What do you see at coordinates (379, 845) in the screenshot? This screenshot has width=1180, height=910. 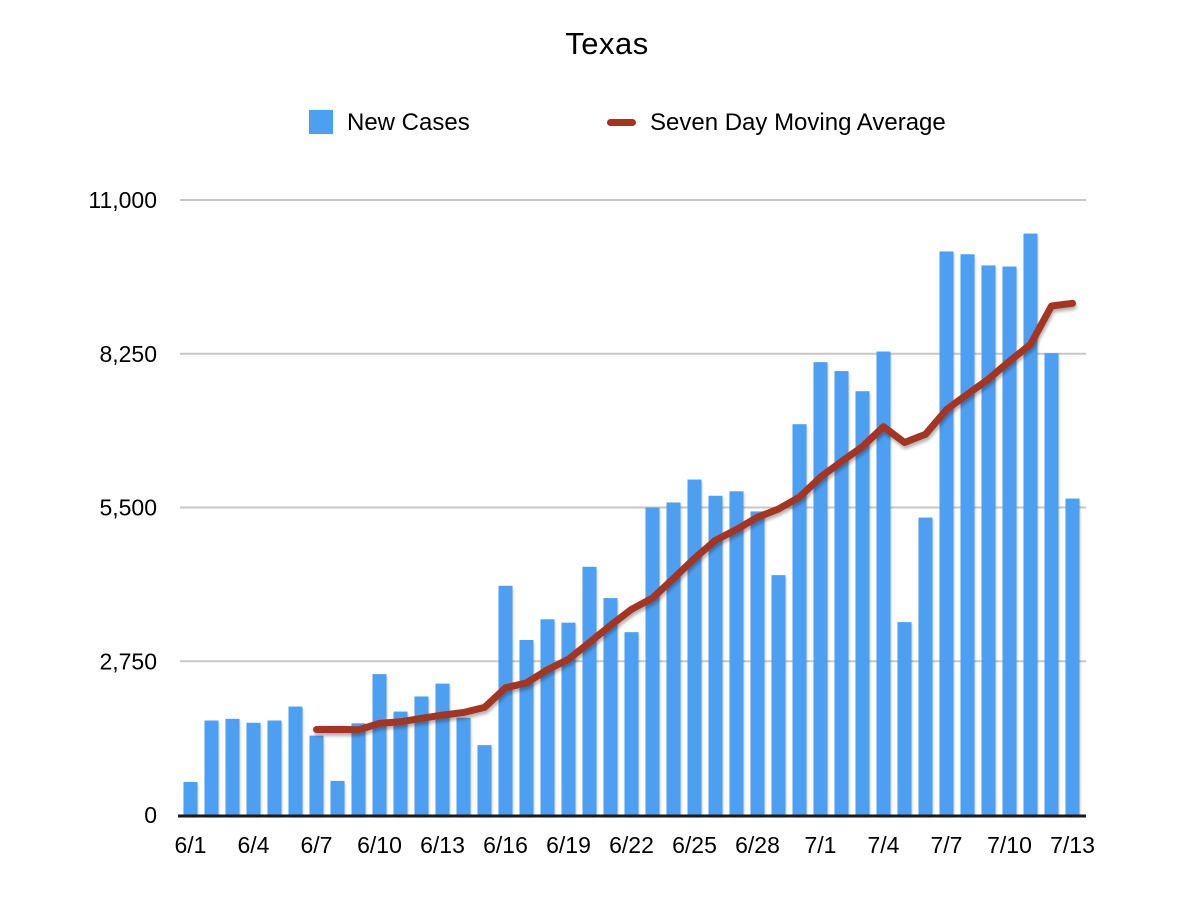 I see `x-axis-label: 6/10` at bounding box center [379, 845].